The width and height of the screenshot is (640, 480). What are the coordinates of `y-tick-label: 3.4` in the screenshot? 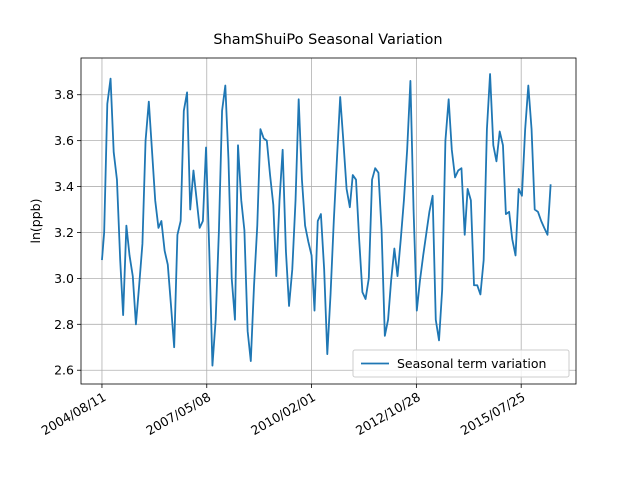 It's located at (64, 186).